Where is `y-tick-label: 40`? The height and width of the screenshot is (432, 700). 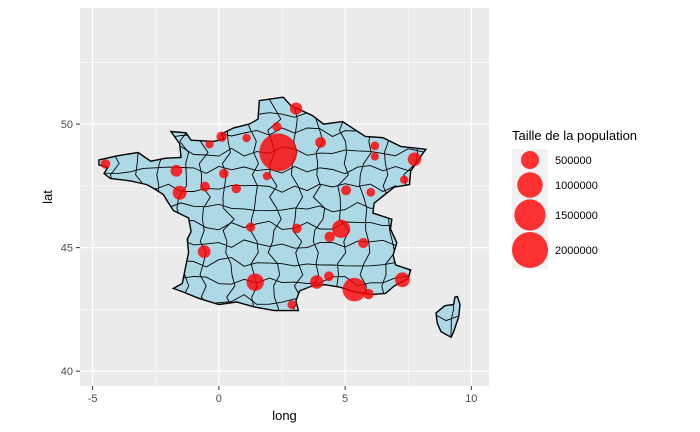
y-tick-label: 40 is located at coordinates (67, 372).